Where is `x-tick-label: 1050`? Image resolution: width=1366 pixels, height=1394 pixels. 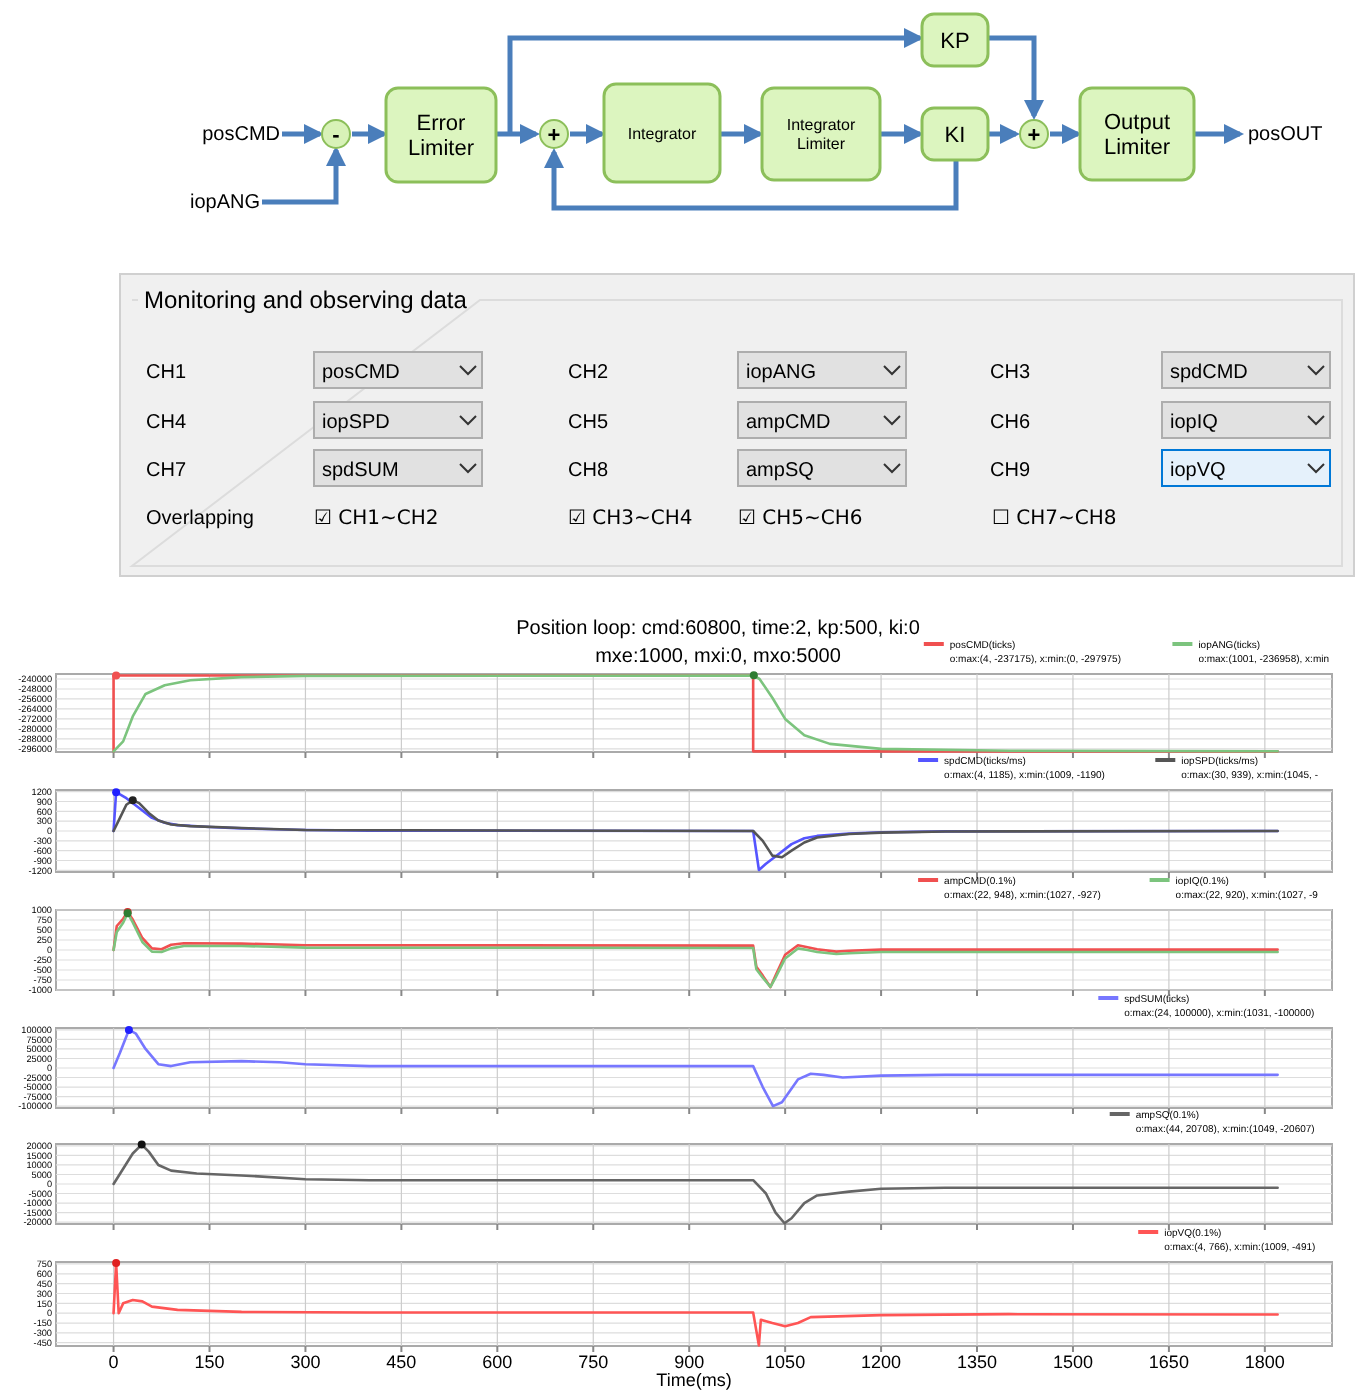
x-tick-label: 1050 is located at coordinates (785, 1362).